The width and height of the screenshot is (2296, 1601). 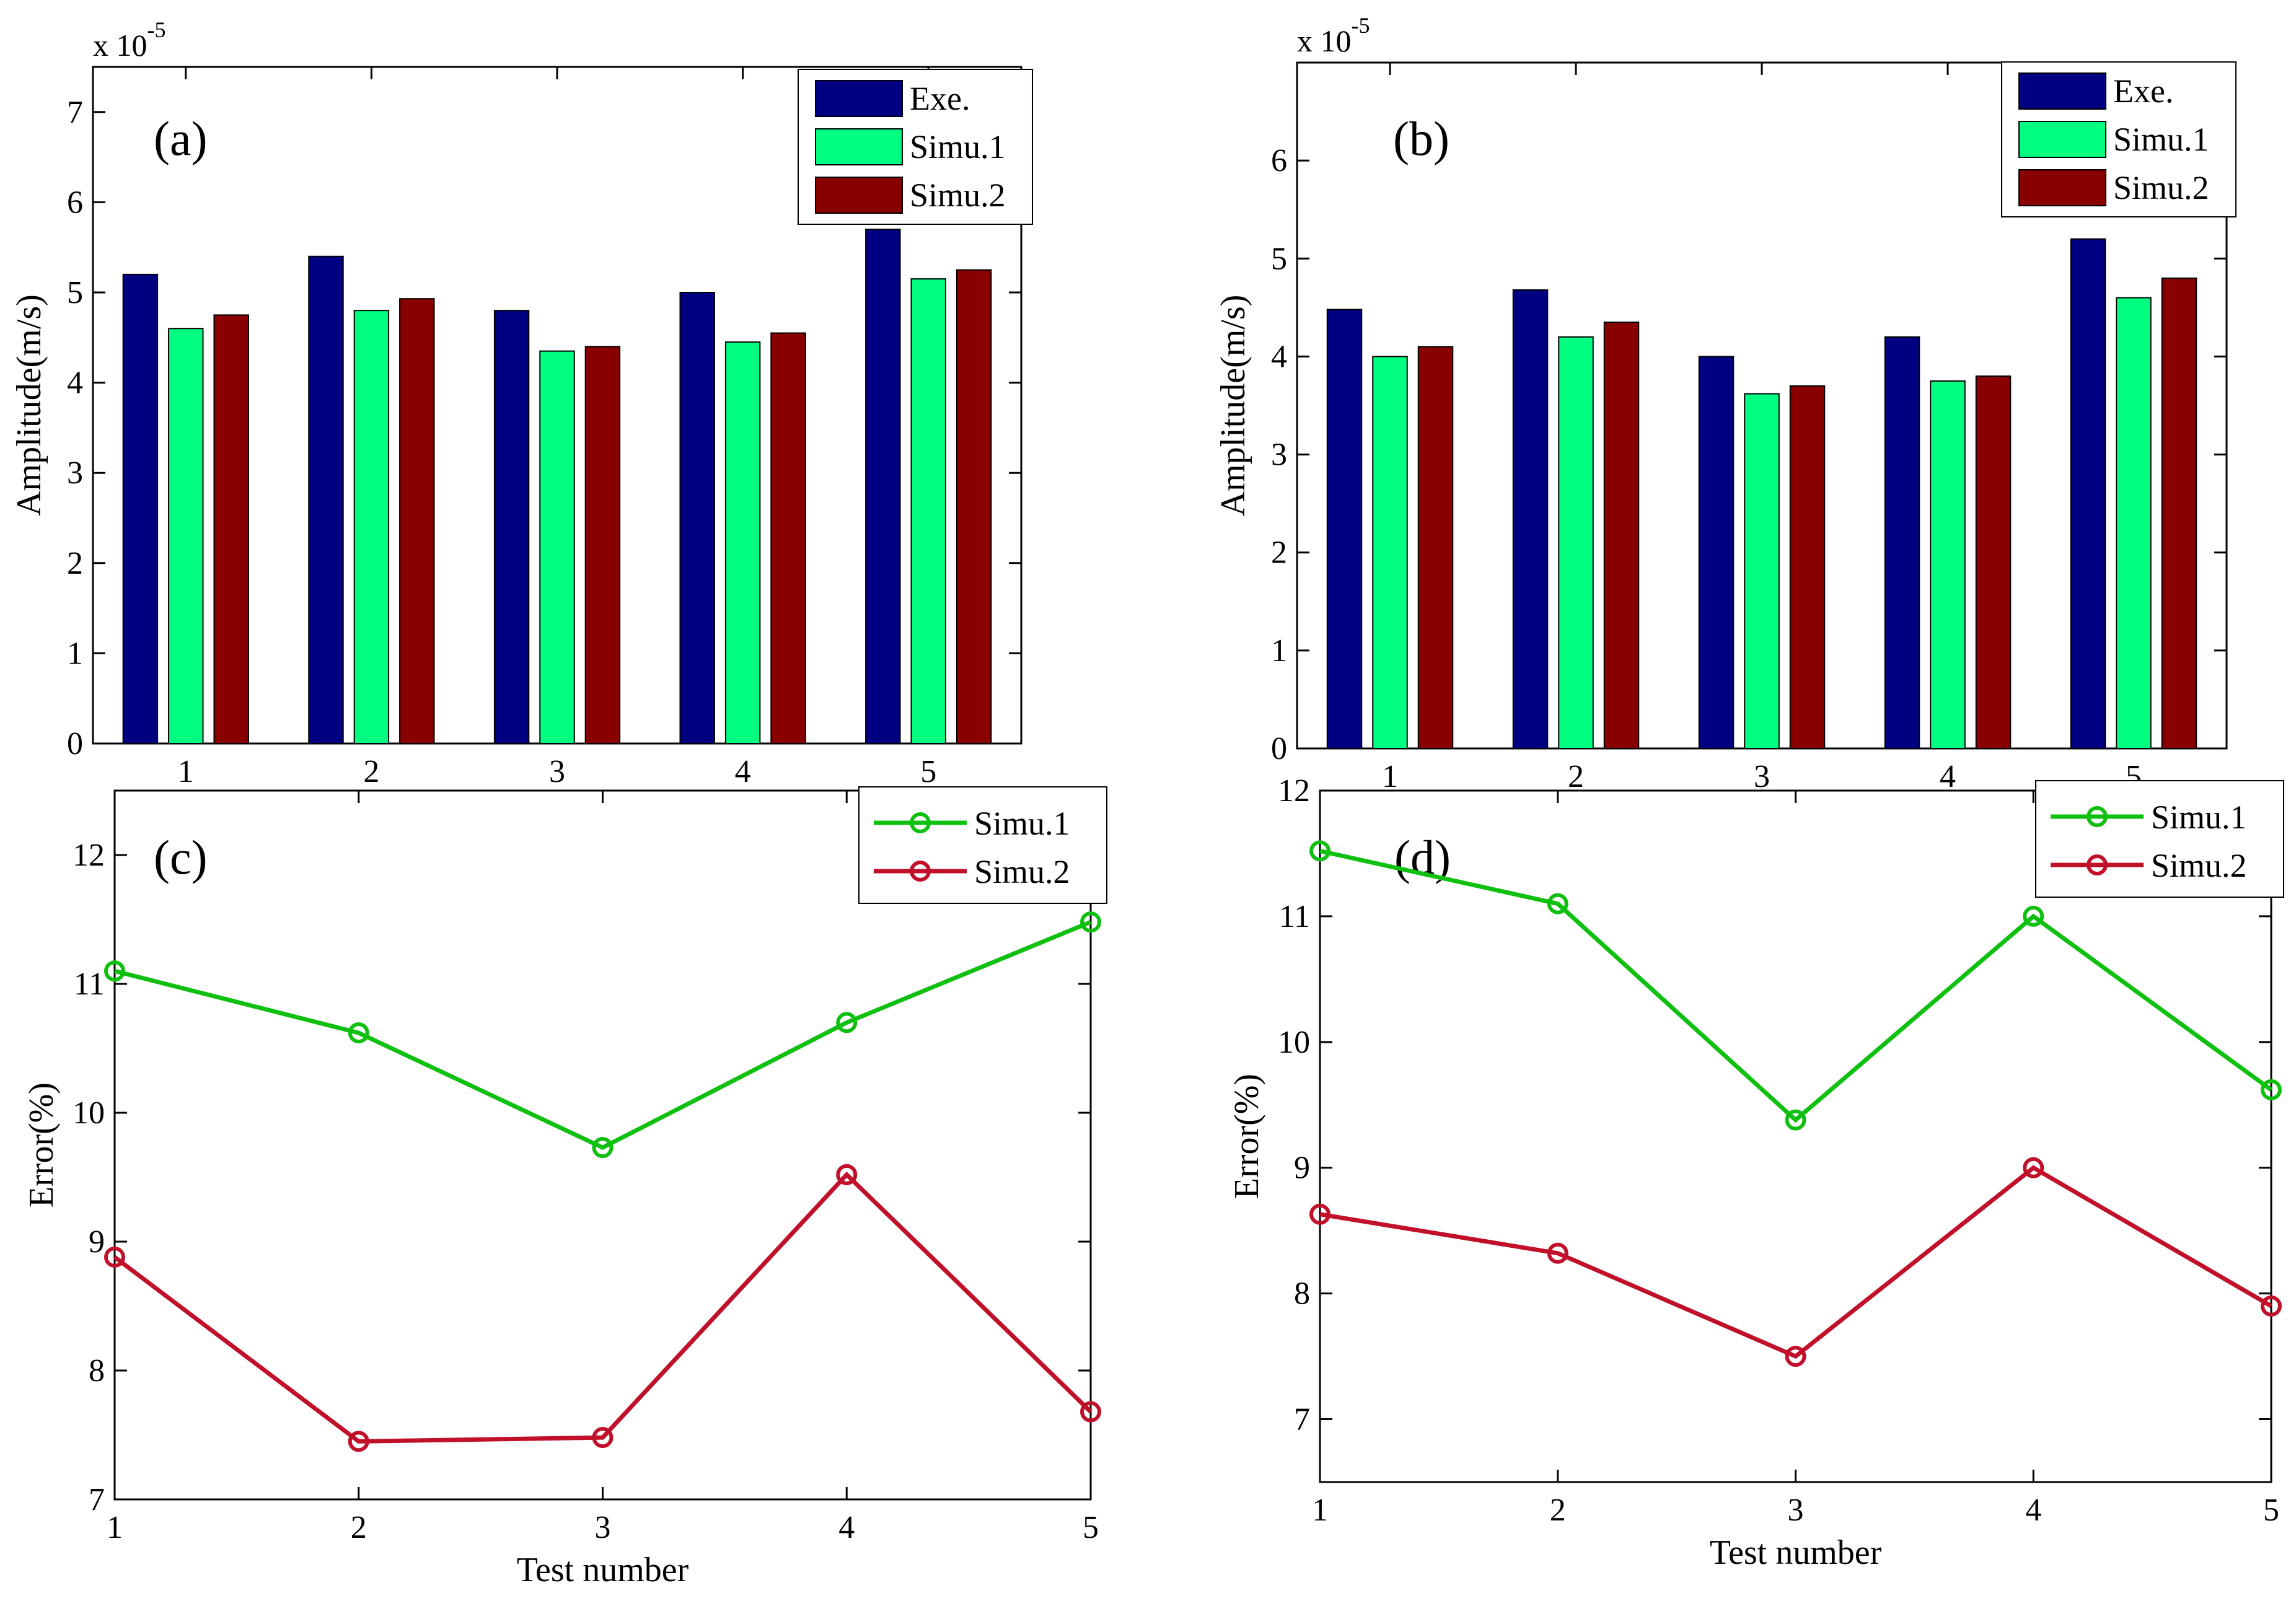 What do you see at coordinates (1421, 138) in the screenshot?
I see `panel-letter: (b)` at bounding box center [1421, 138].